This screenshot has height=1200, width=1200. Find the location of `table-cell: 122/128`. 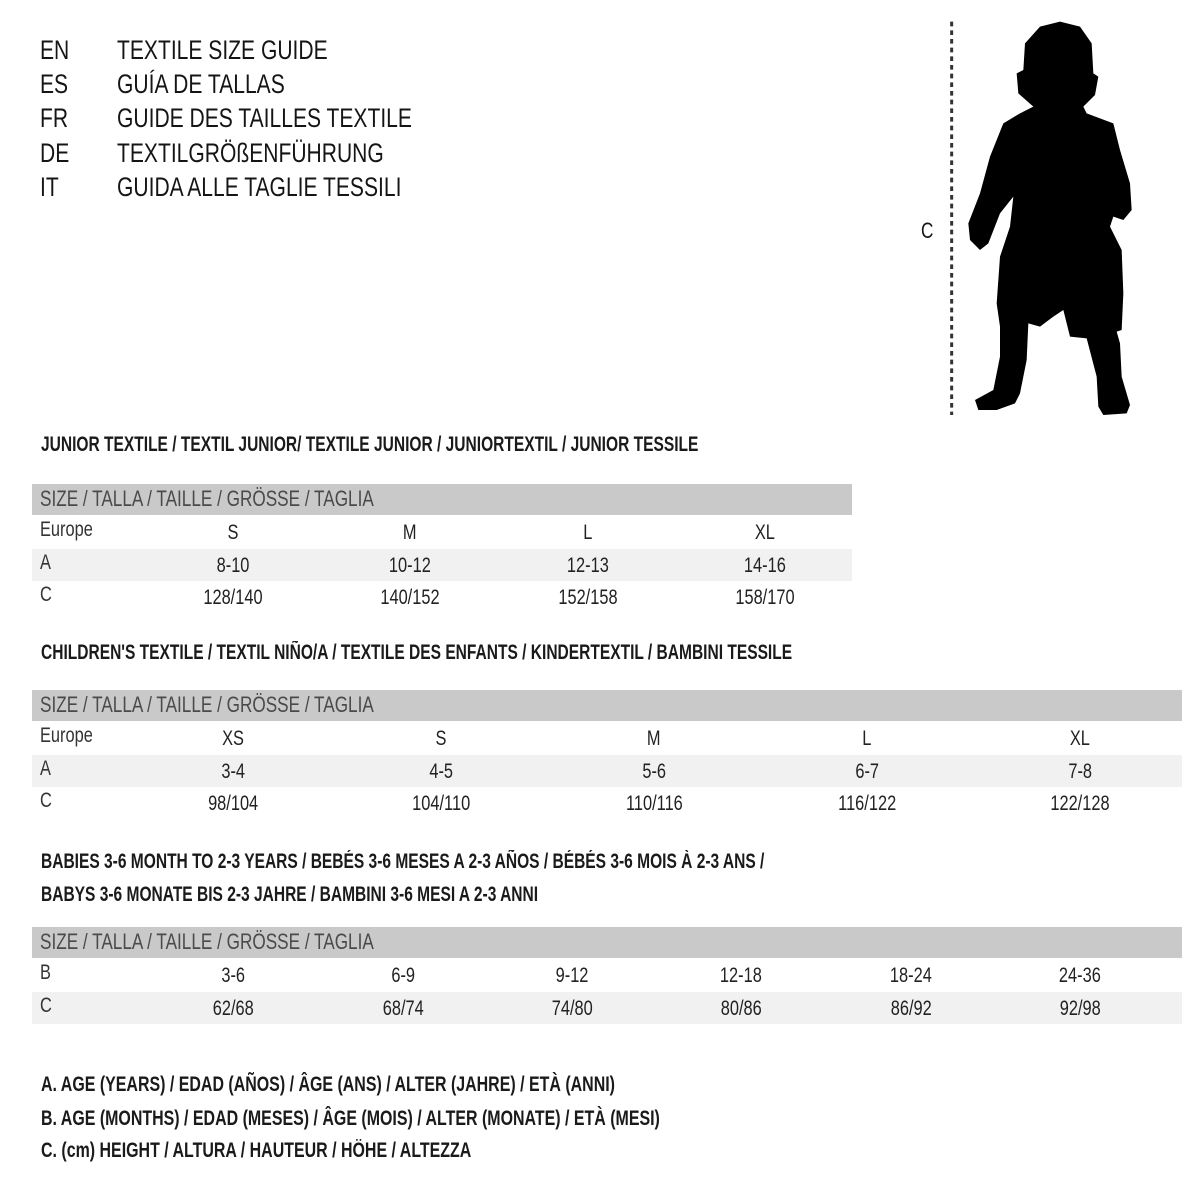

table-cell: 122/128 is located at coordinates (1080, 803).